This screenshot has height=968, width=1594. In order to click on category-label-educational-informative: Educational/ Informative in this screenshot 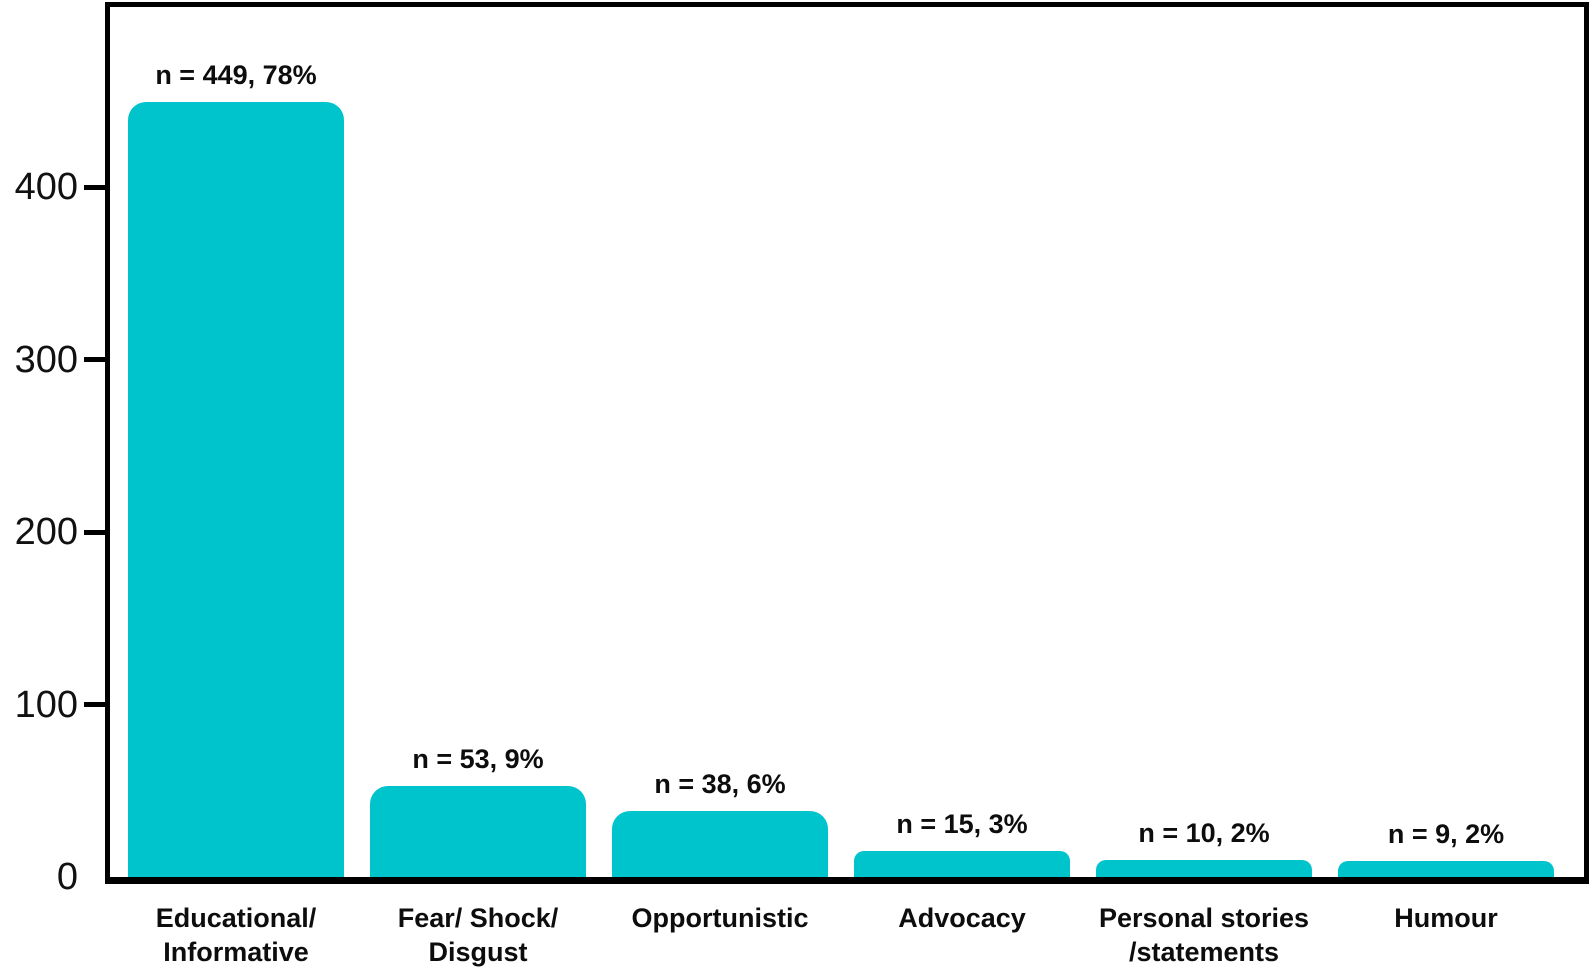, I will do `click(236, 935)`.